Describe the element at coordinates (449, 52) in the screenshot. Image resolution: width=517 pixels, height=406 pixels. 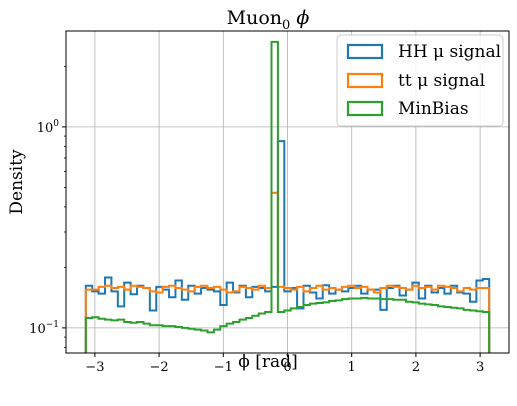
I see `legend-label-hh: HH μ signal` at that location.